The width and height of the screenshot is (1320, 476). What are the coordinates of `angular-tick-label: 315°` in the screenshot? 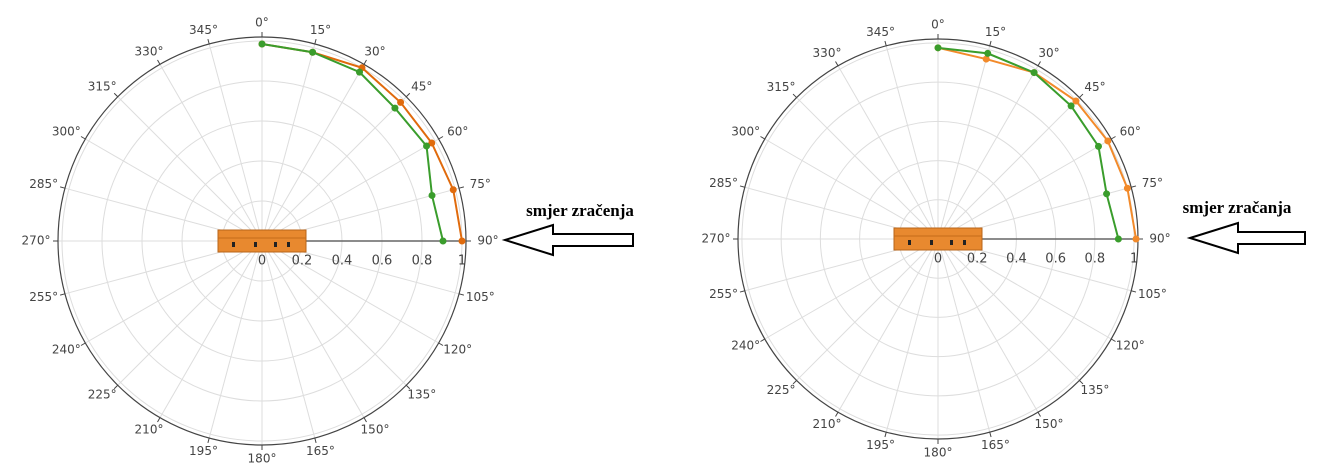 It's located at (102, 86).